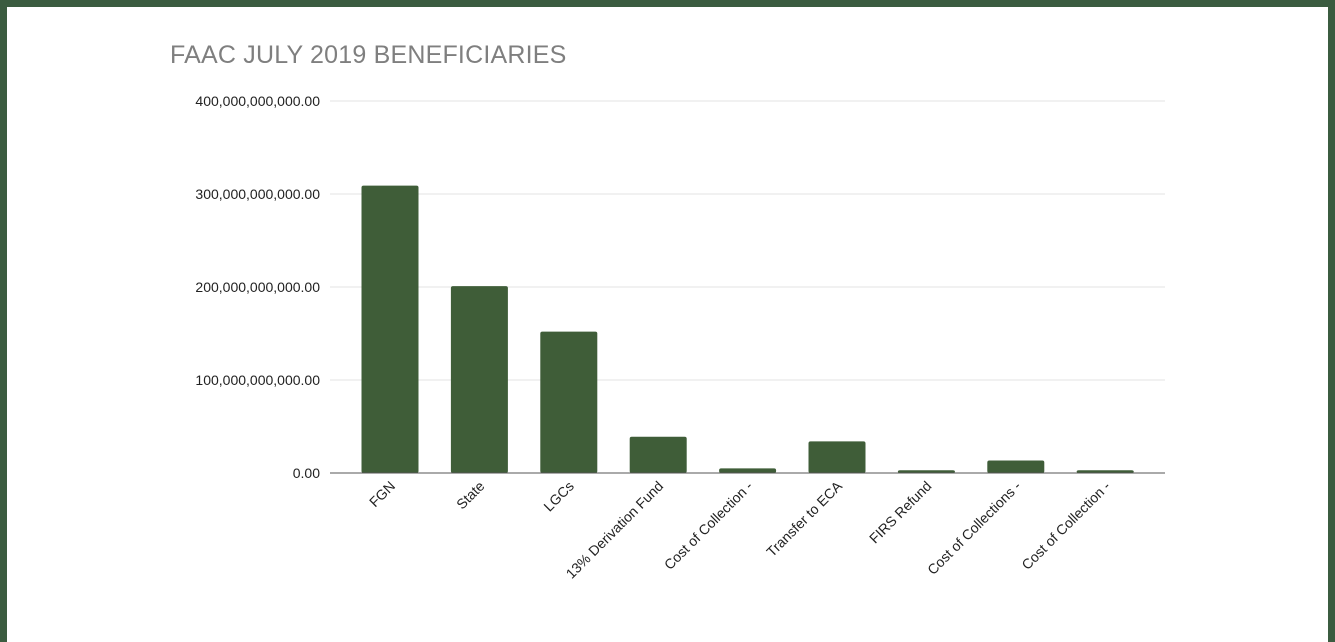 This screenshot has width=1335, height=642. Describe the element at coordinates (306, 473) in the screenshot. I see `y-tick-label: 0.00` at that location.